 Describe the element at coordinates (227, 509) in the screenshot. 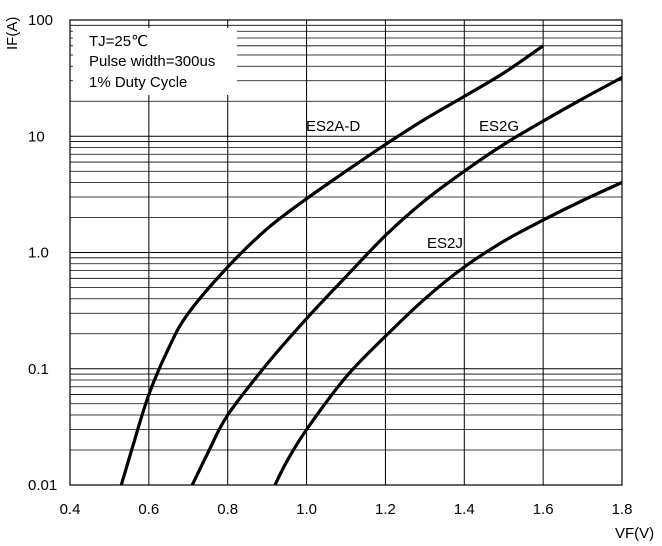

I see `x-tick-label: 0.8` at that location.